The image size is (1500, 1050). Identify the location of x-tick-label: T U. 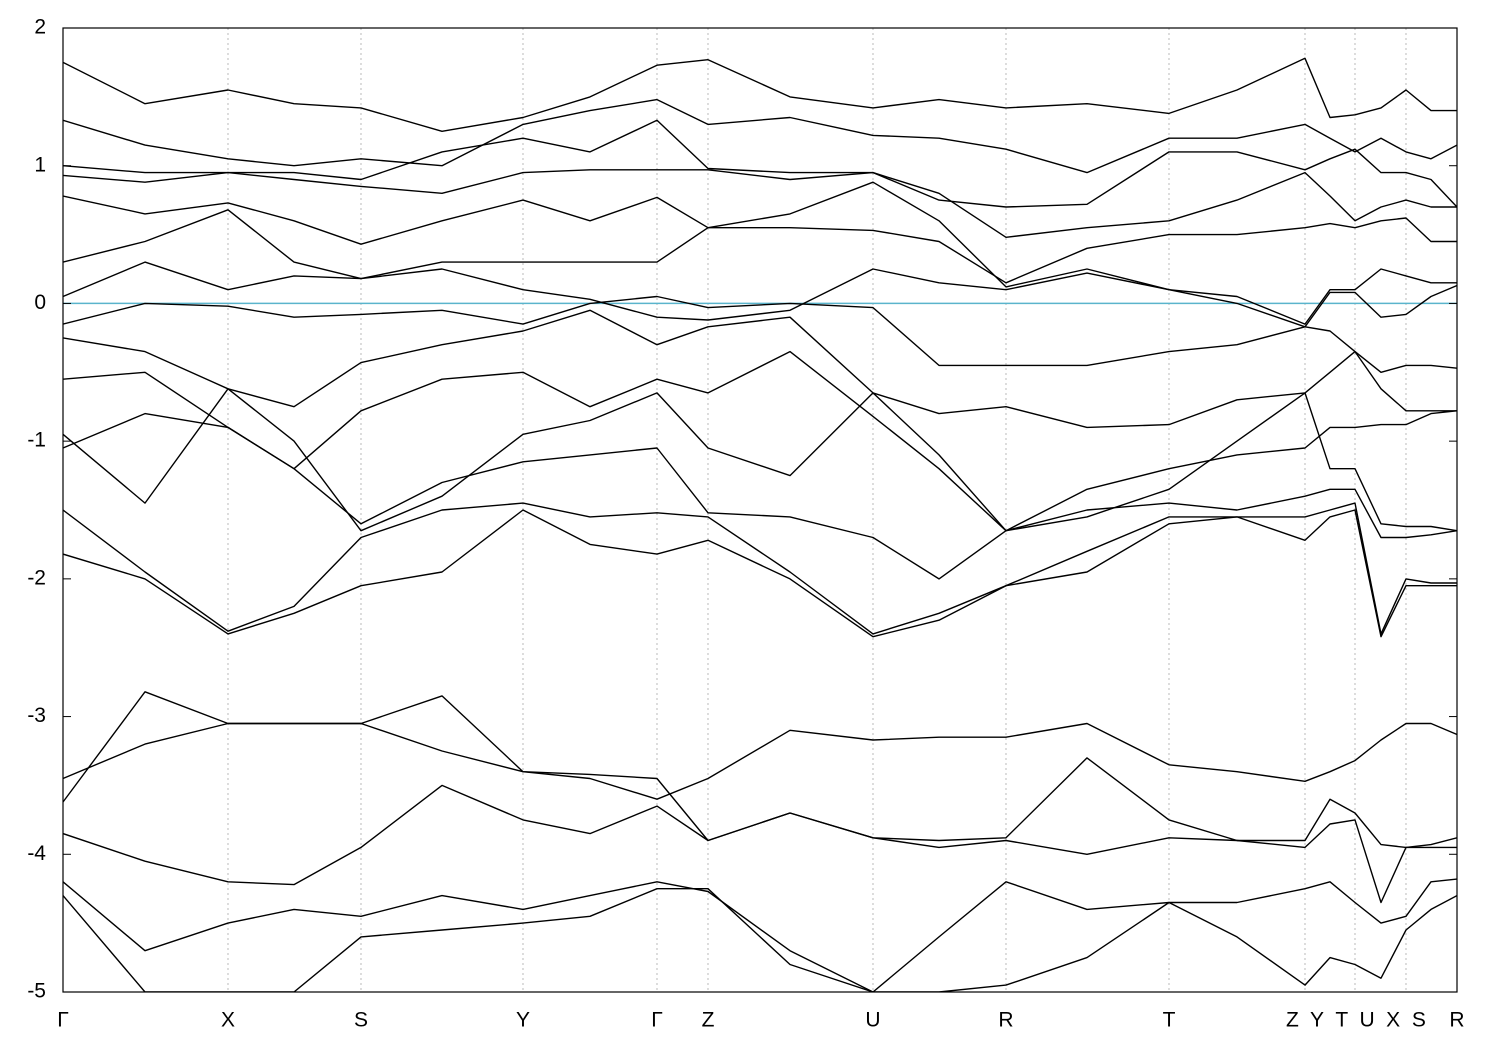
(1354, 1020).